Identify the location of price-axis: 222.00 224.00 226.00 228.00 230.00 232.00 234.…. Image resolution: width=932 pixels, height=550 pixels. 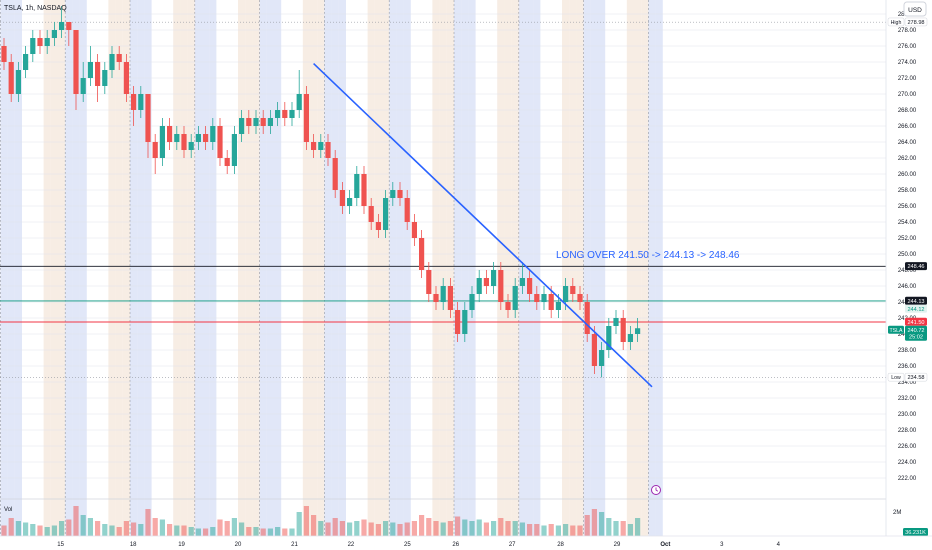
(908, 275).